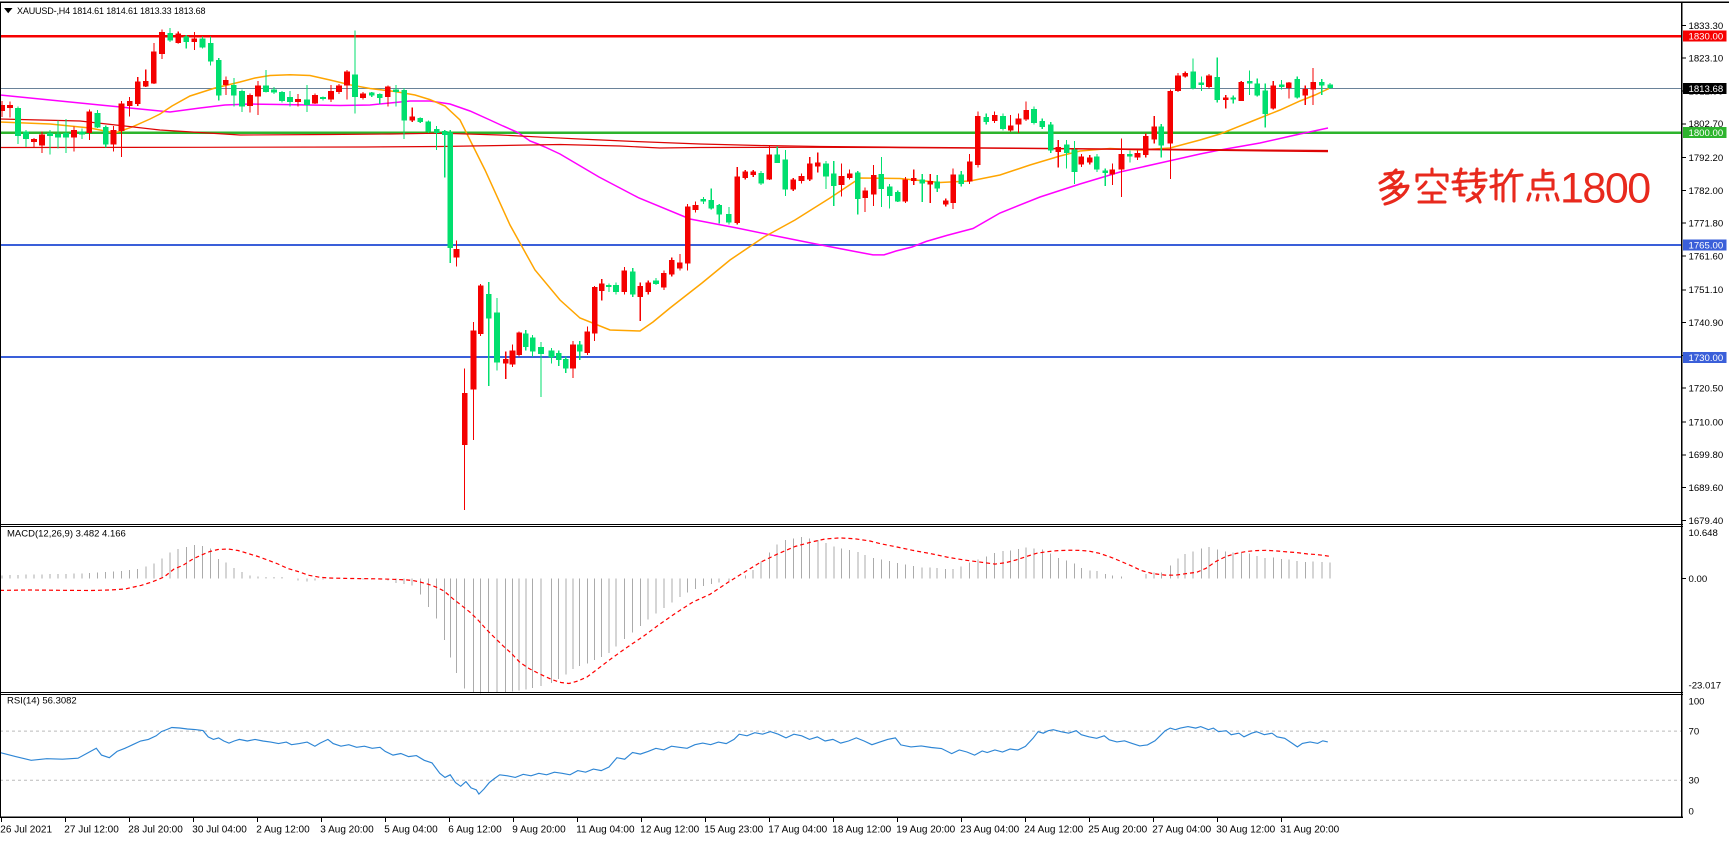 This screenshot has width=1729, height=843. I want to click on svg-text: 1730.00, so click(1706, 358).